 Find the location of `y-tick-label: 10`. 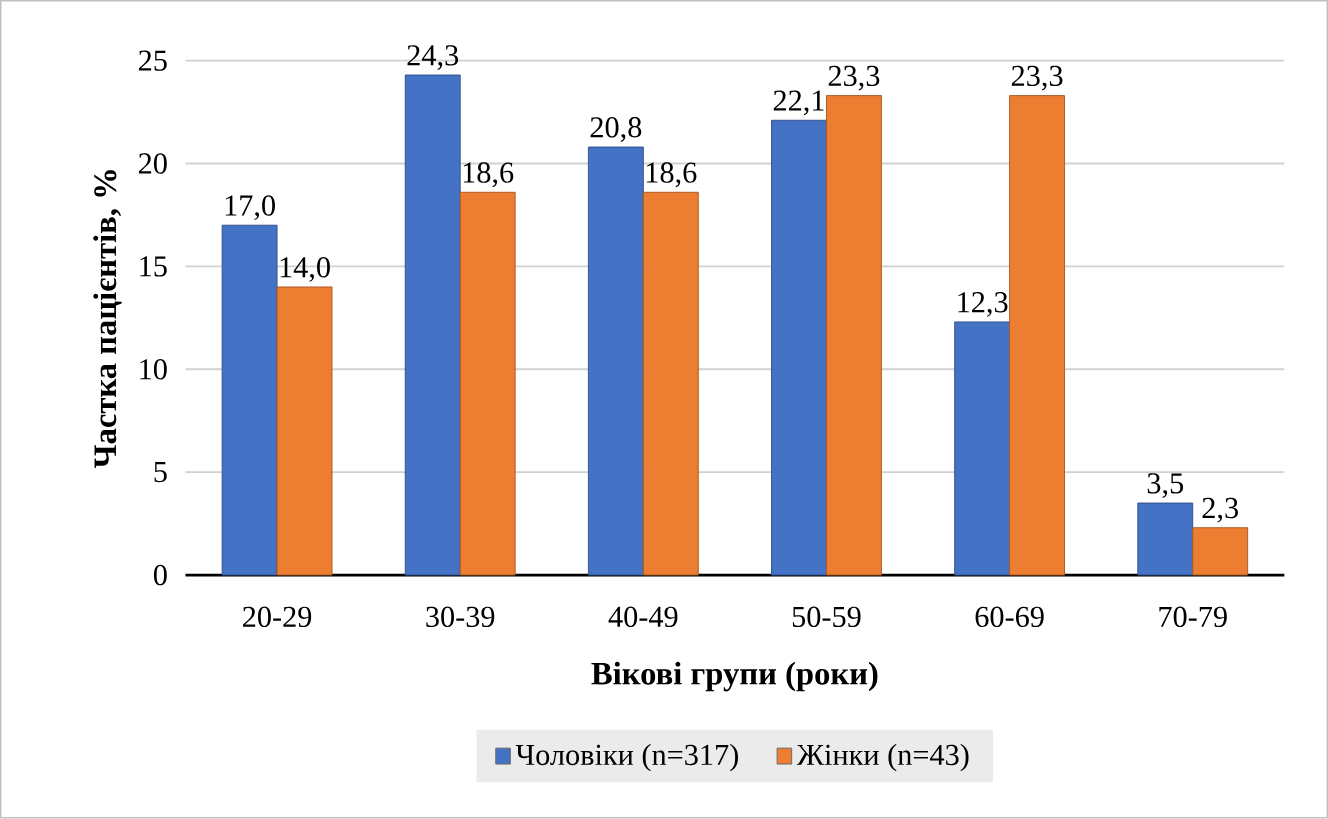

y-tick-label: 10 is located at coordinates (153, 369).